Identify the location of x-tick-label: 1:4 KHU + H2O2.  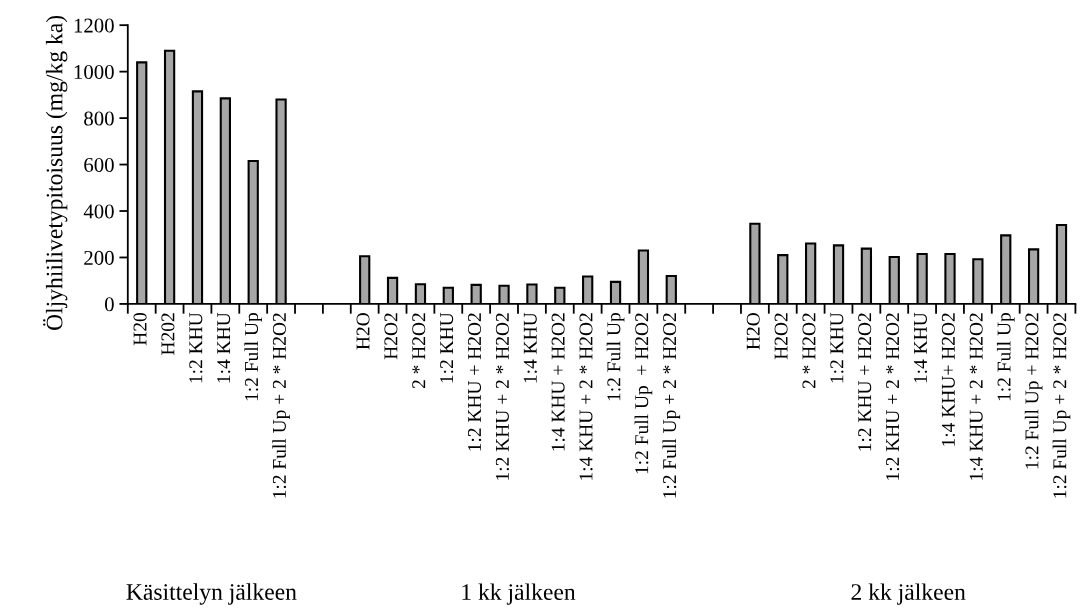
(558, 382).